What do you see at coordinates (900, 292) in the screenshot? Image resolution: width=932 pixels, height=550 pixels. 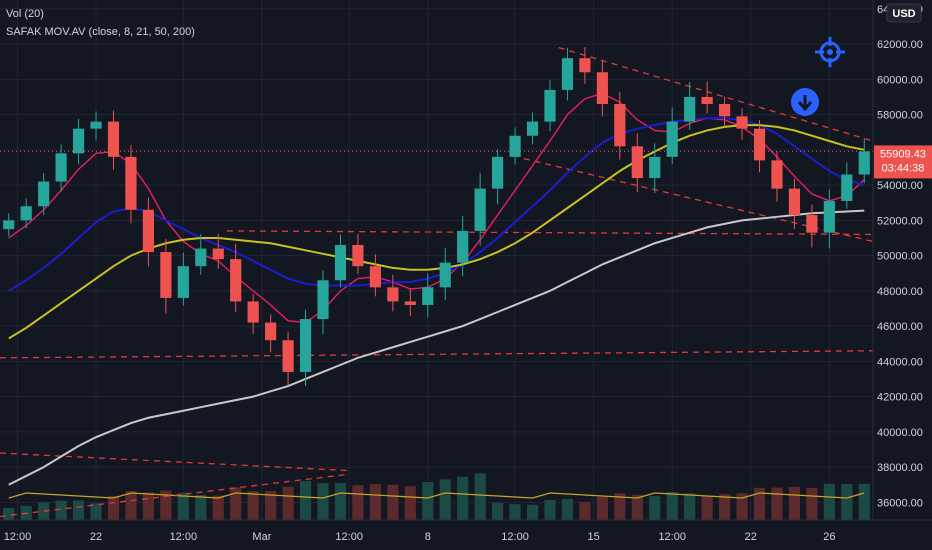 I see `price-tick-label: 48000.00` at bounding box center [900, 292].